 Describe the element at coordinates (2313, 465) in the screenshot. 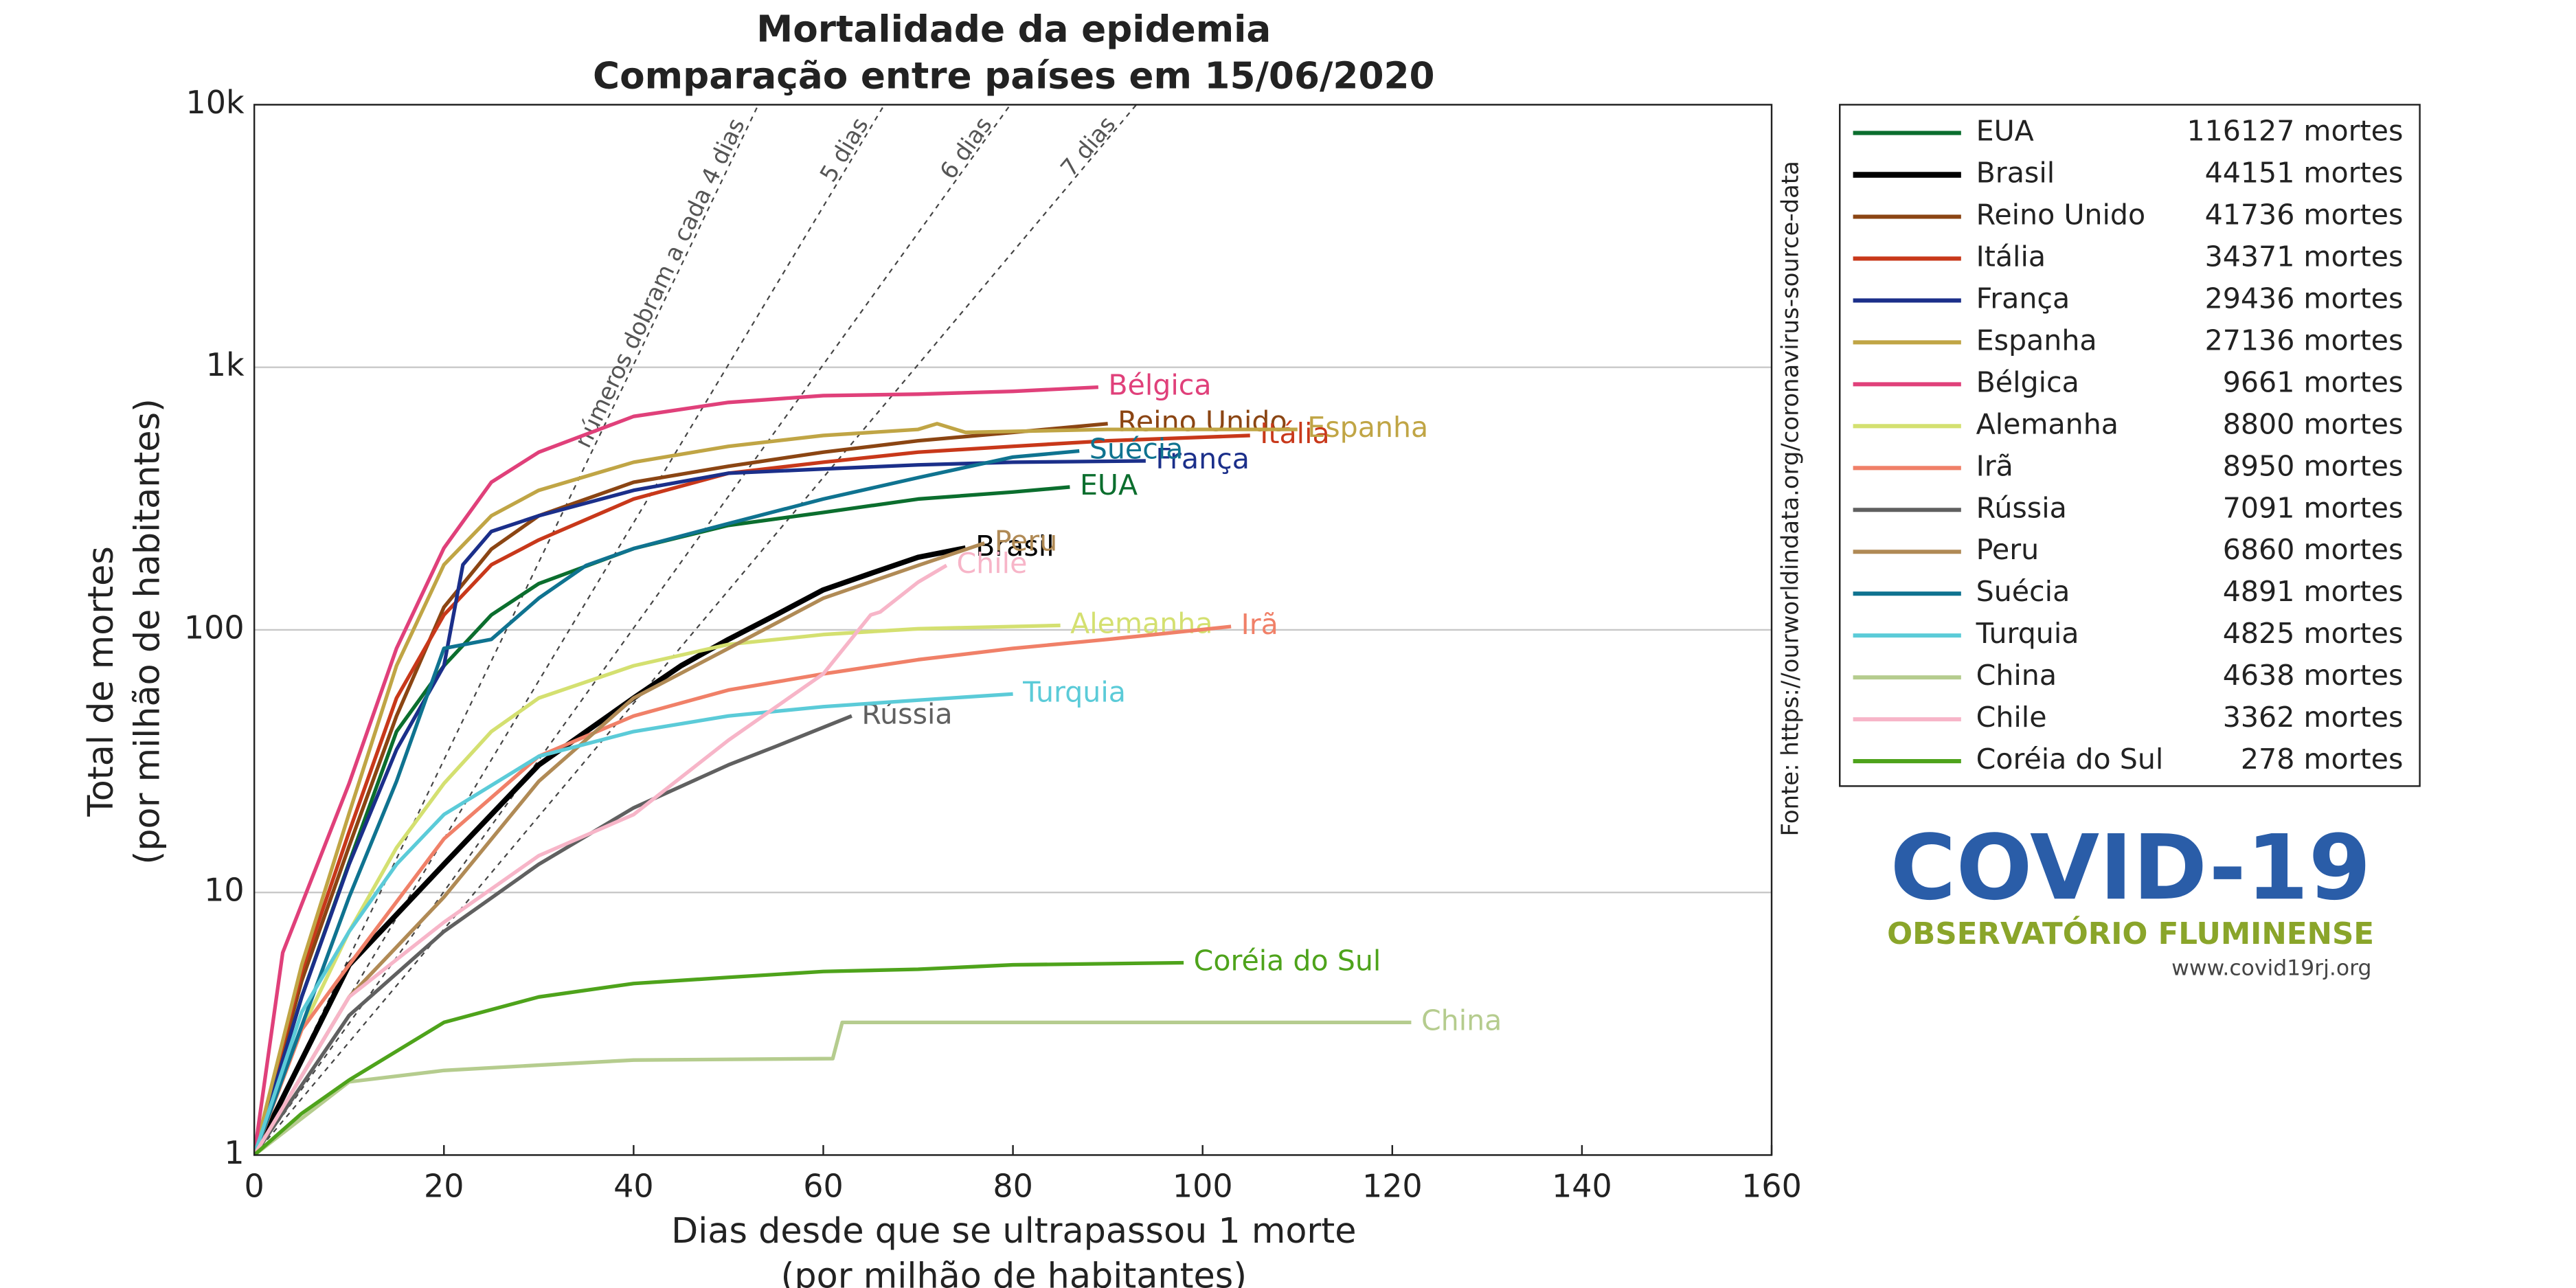

I see `legend-note: 8950 mortes` at that location.